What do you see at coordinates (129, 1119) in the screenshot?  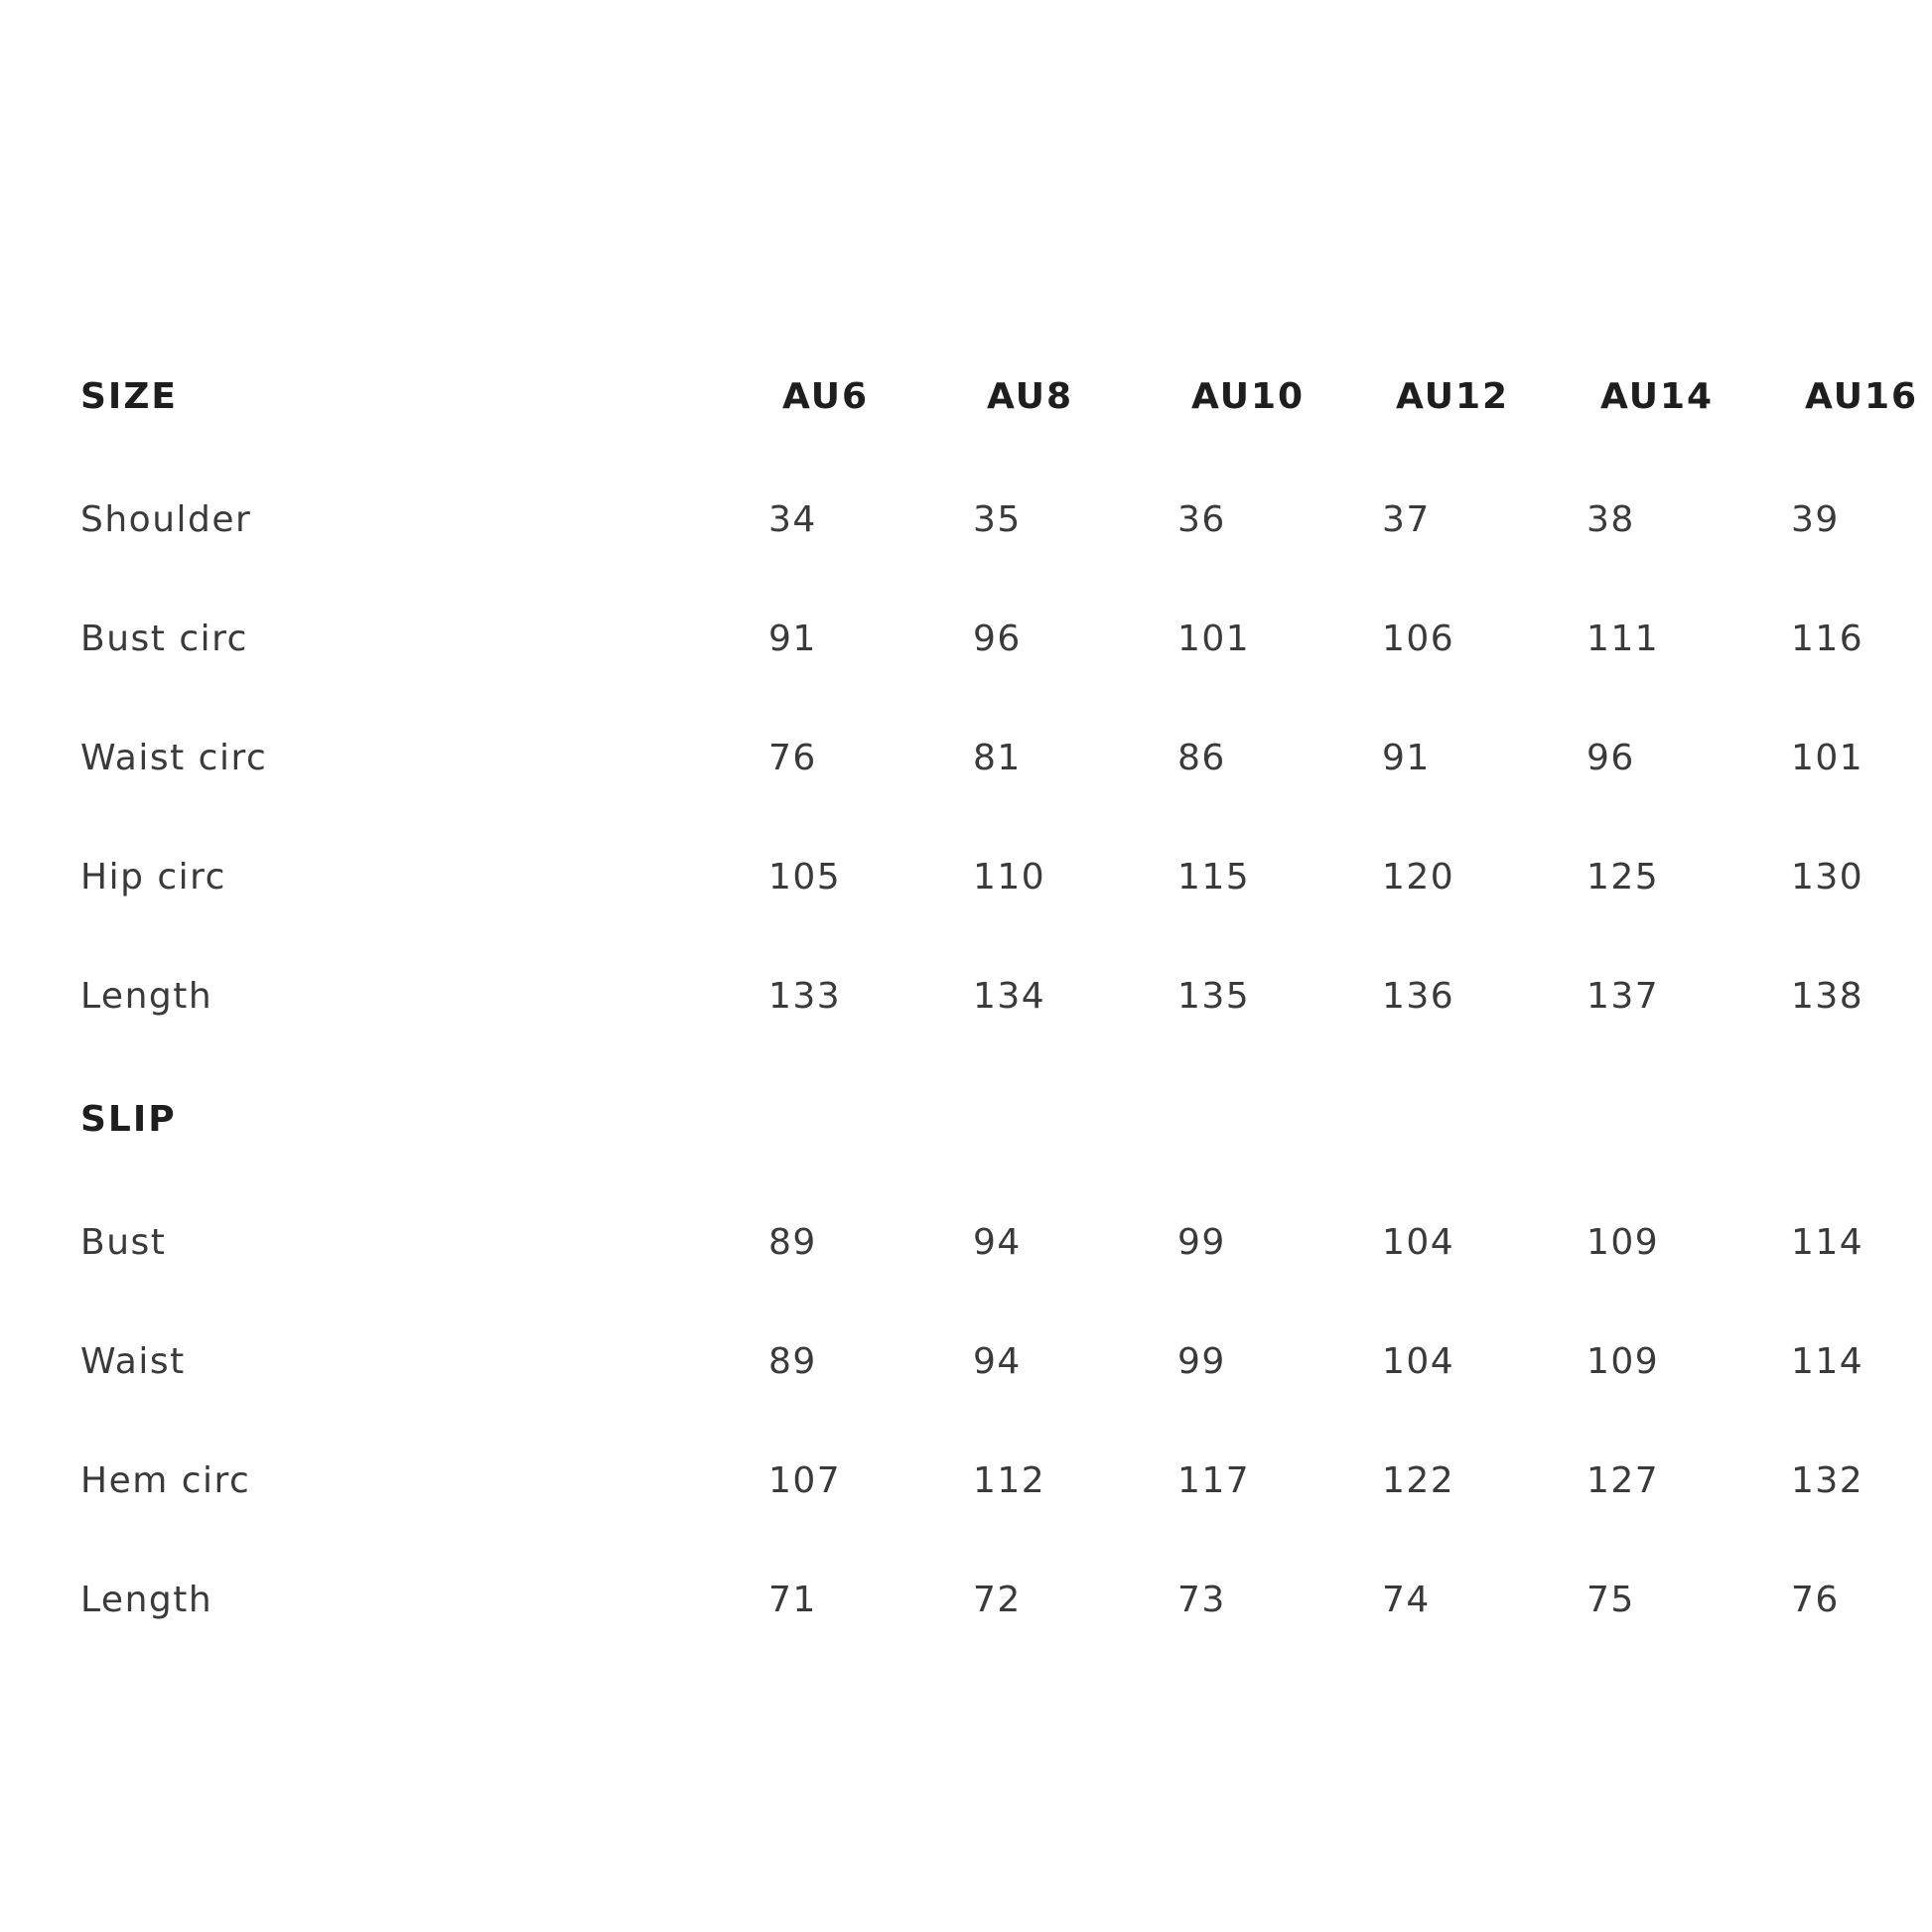 I see `slip-header: SLIP` at bounding box center [129, 1119].